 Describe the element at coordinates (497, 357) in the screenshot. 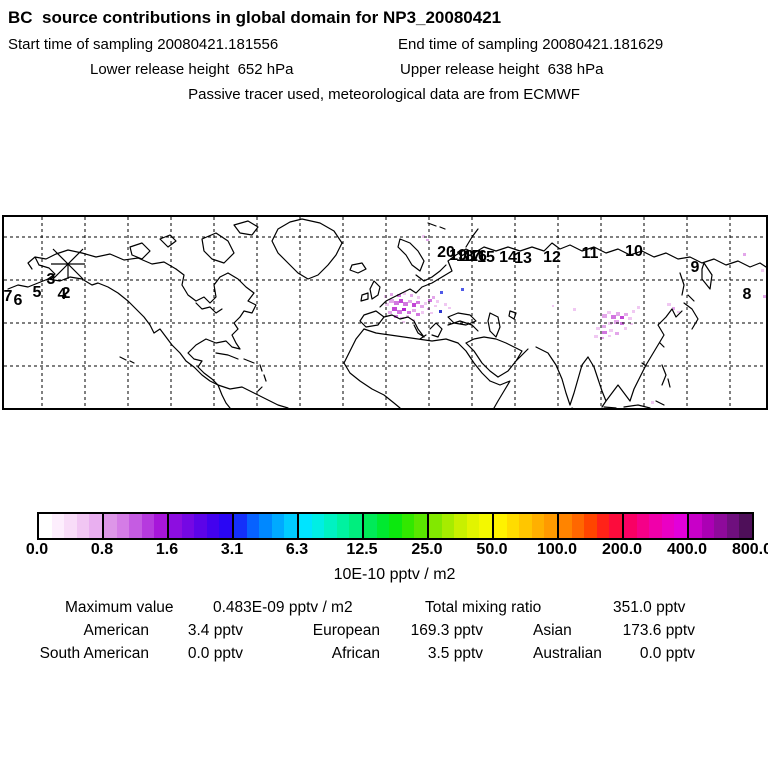

I see `coast-arabia` at that location.